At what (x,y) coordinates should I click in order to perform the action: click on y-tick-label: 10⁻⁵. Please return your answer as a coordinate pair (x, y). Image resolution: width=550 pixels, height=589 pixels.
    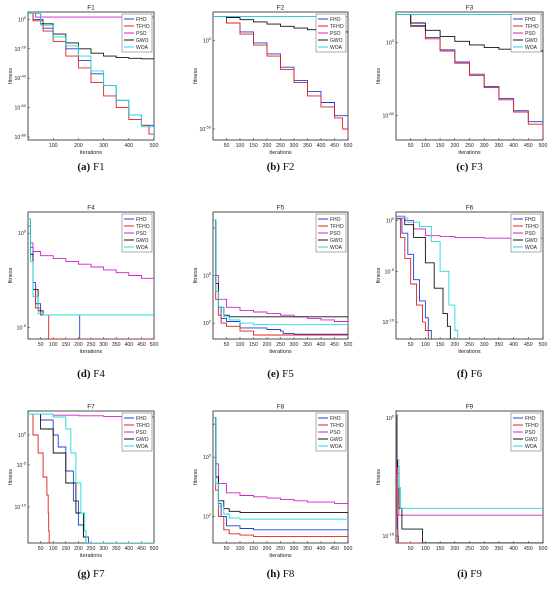
    Looking at the image, I should click on (22, 327).